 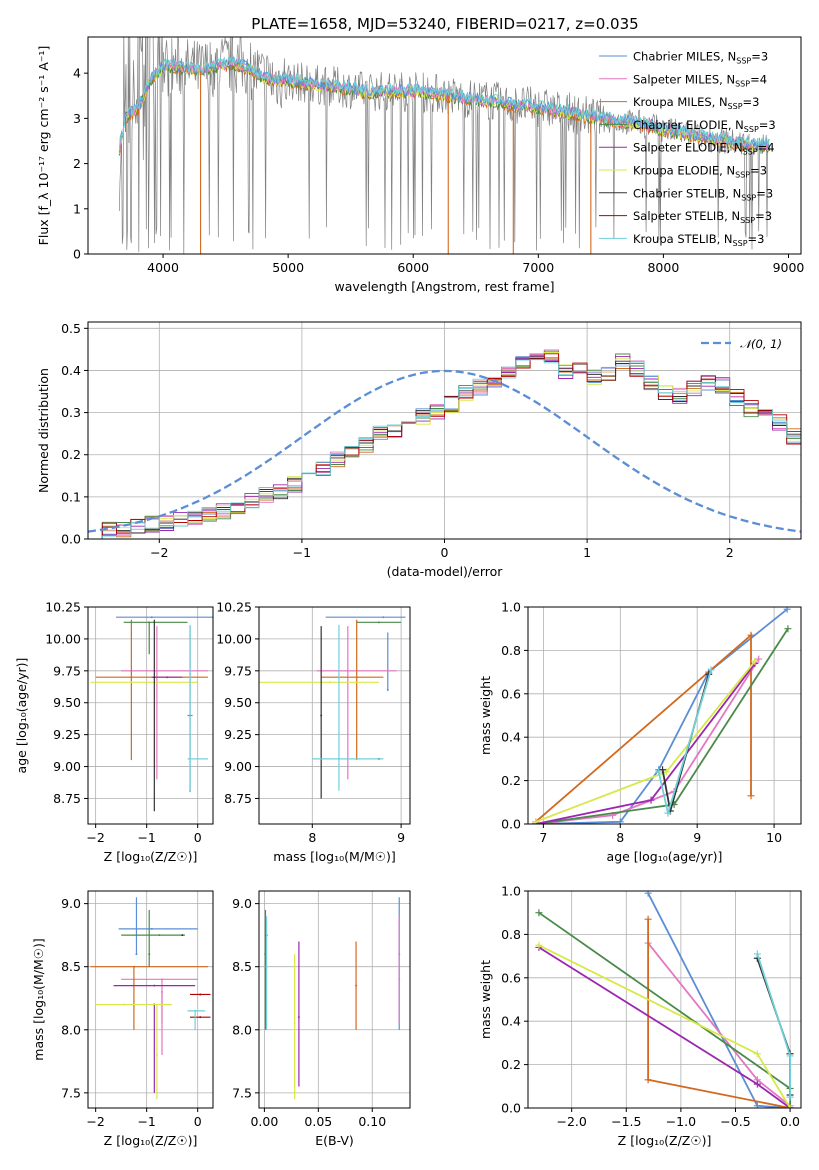 What do you see at coordinates (704, 149) in the screenshot?
I see `legend-label: Salpeter ELODIE, NSSP=4` at bounding box center [704, 149].